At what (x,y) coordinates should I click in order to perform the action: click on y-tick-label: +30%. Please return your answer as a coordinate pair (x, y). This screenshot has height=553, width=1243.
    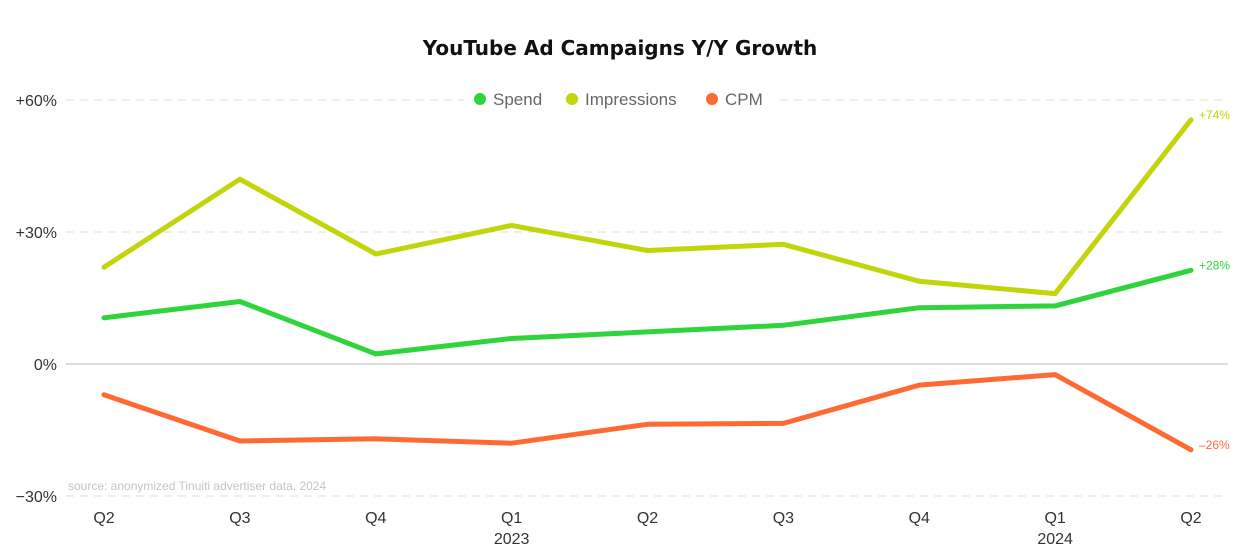
    Looking at the image, I should click on (36, 233).